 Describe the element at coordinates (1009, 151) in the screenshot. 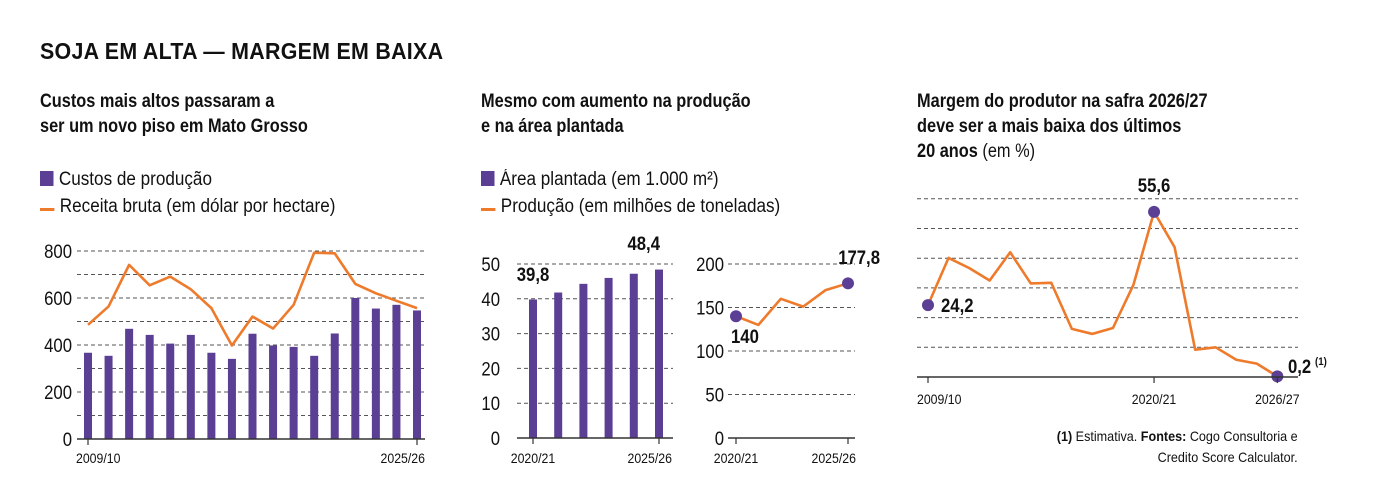

I see `subtitle-unit: (em %)` at that location.